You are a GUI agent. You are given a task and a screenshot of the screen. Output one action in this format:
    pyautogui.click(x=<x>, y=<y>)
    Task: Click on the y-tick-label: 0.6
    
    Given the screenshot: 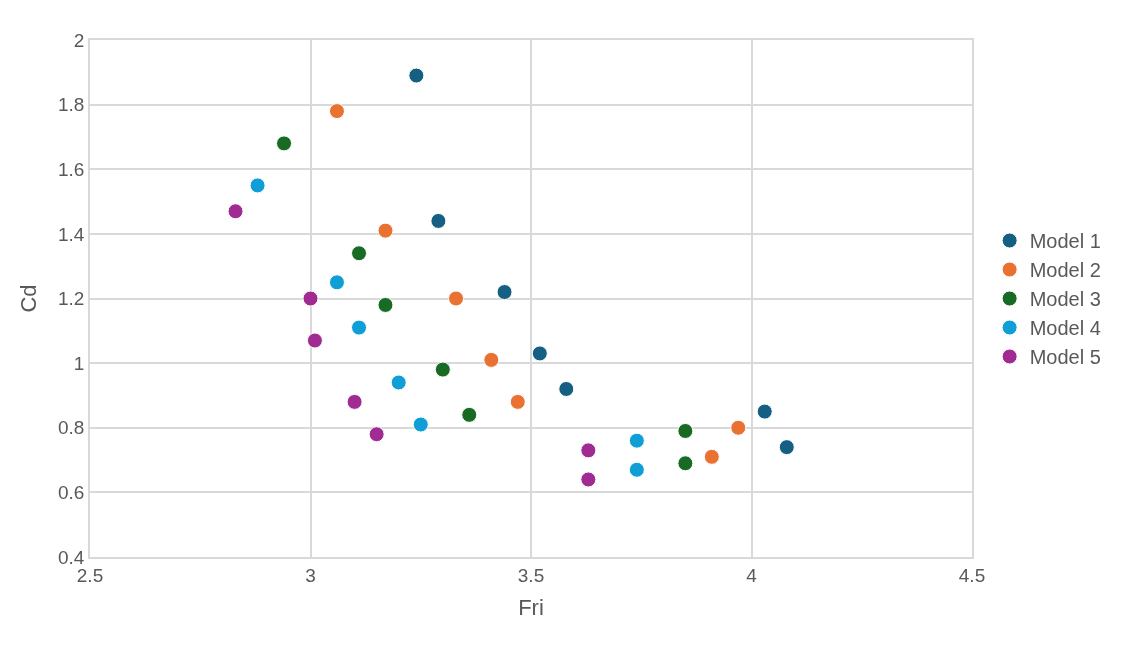 What is the action you would take?
    pyautogui.click(x=71, y=493)
    